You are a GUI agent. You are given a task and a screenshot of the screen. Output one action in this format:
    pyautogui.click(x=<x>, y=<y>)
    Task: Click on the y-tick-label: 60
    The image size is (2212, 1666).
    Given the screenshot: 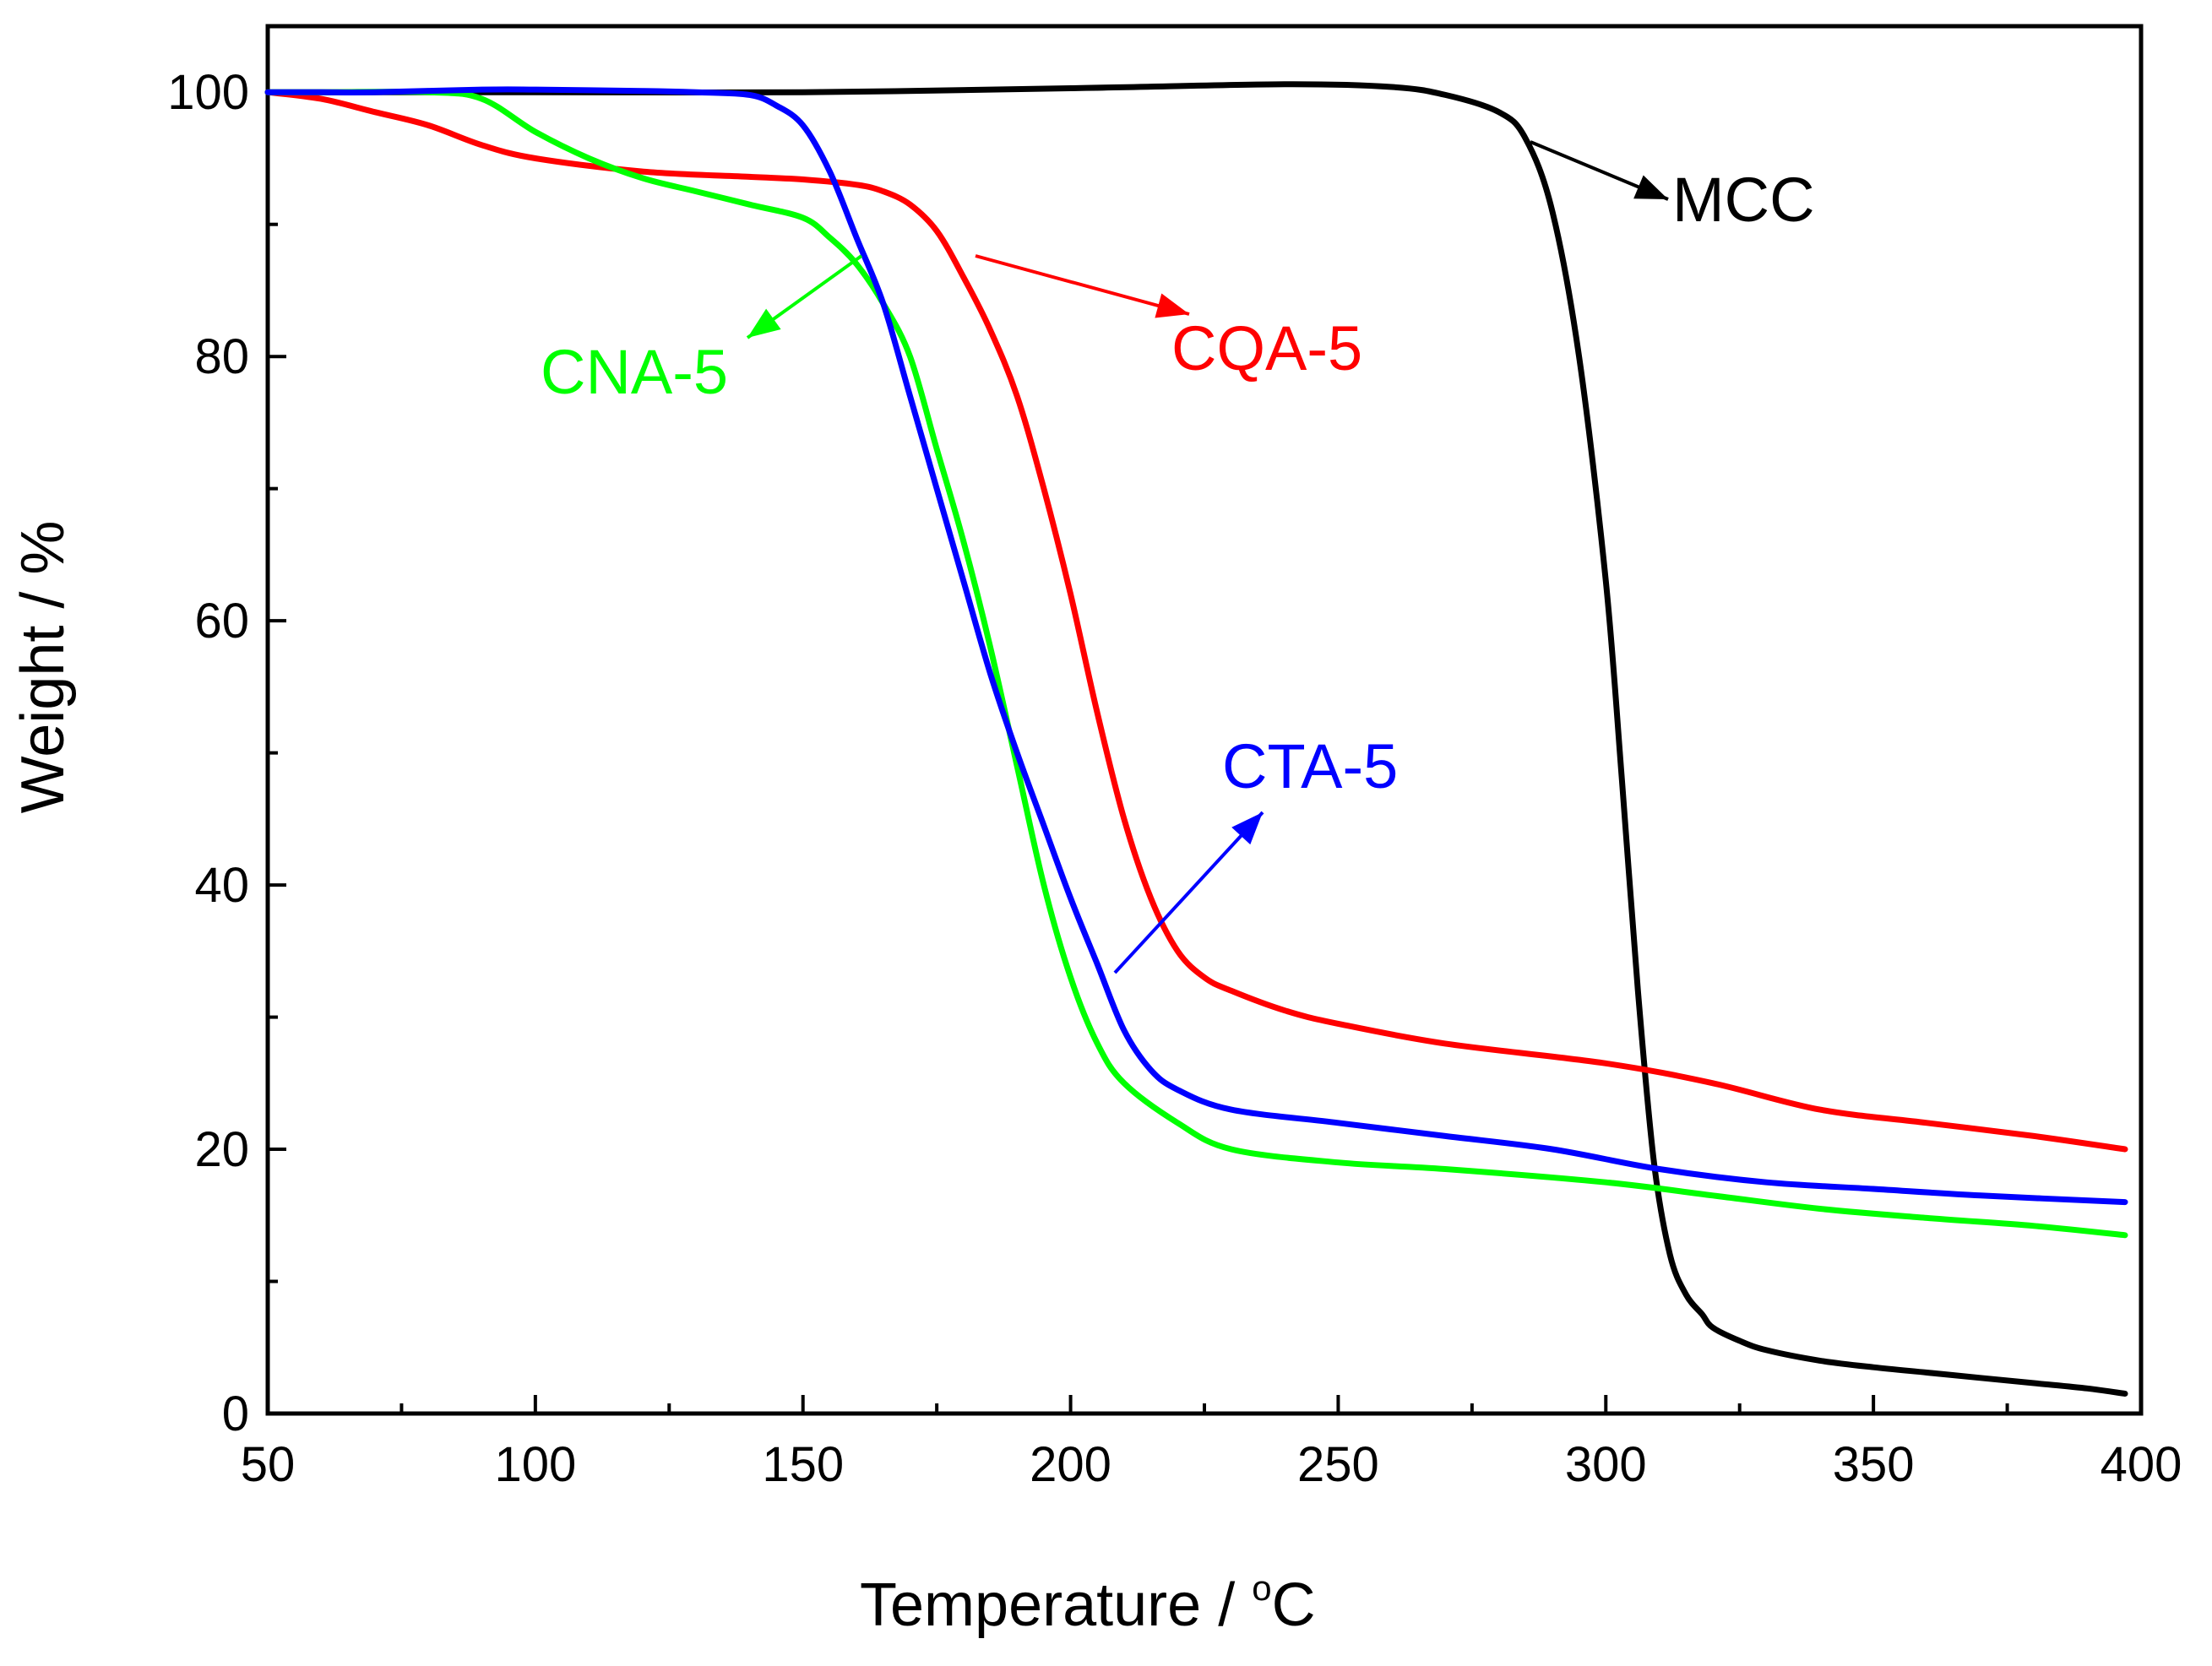 What is the action you would take?
    pyautogui.click(x=221, y=621)
    